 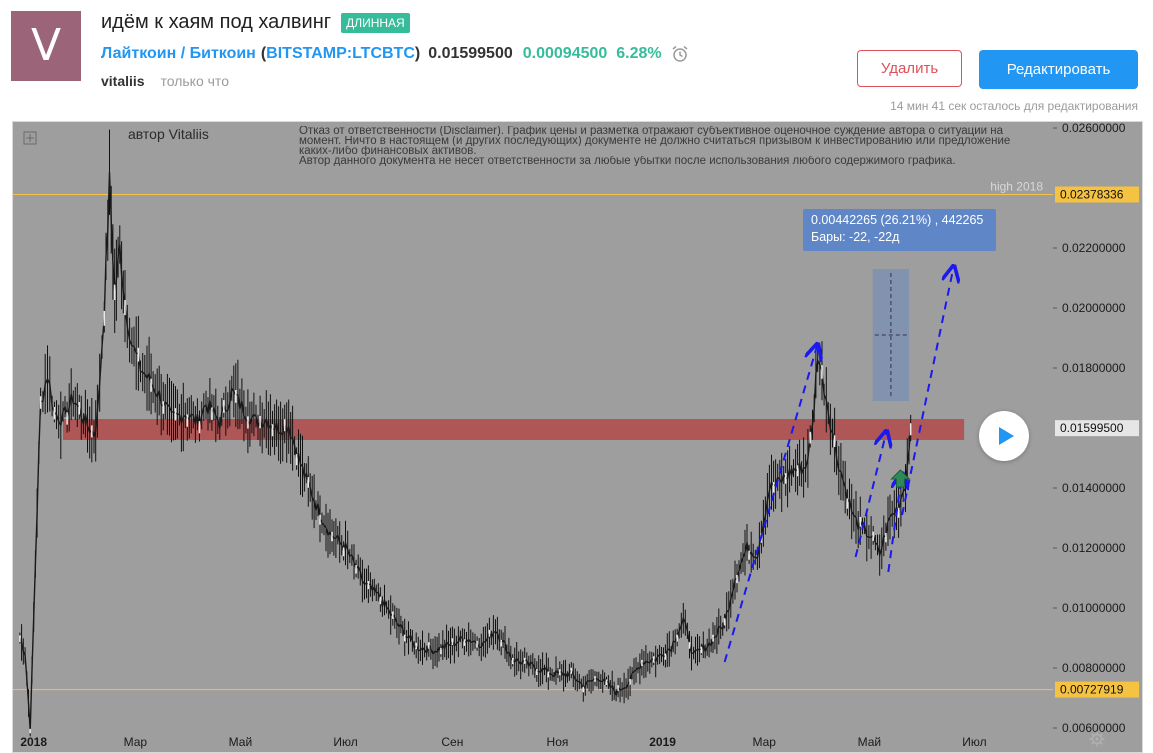 I want to click on symbol-price: 0.01599500, so click(x=470, y=53).